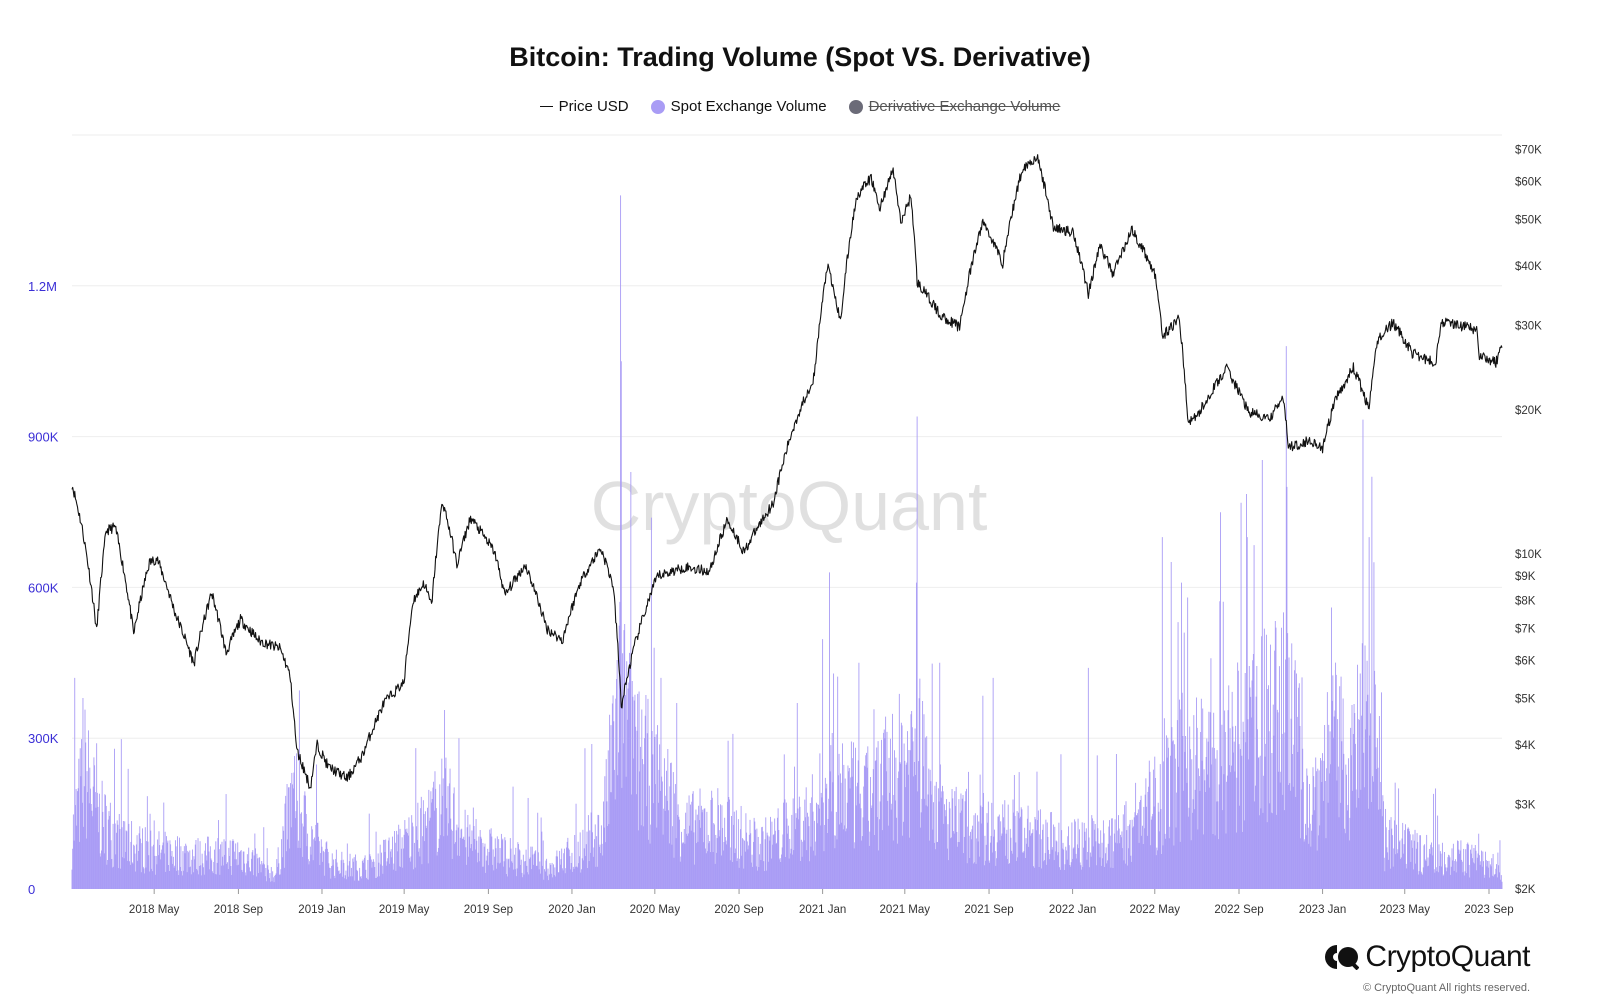 The width and height of the screenshot is (1600, 1008). Describe the element at coordinates (1525, 661) in the screenshot. I see `right-axis-tick-label: $6K` at that location.